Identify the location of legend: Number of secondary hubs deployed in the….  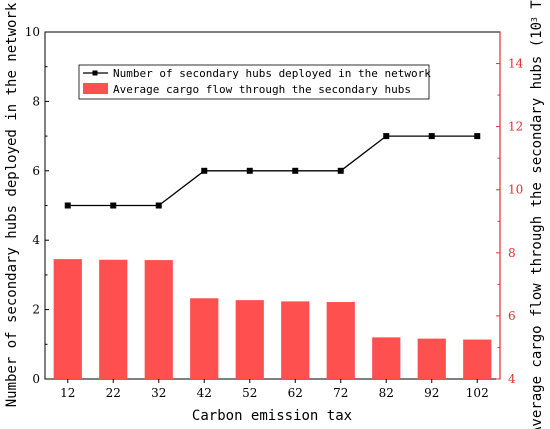
(254, 82).